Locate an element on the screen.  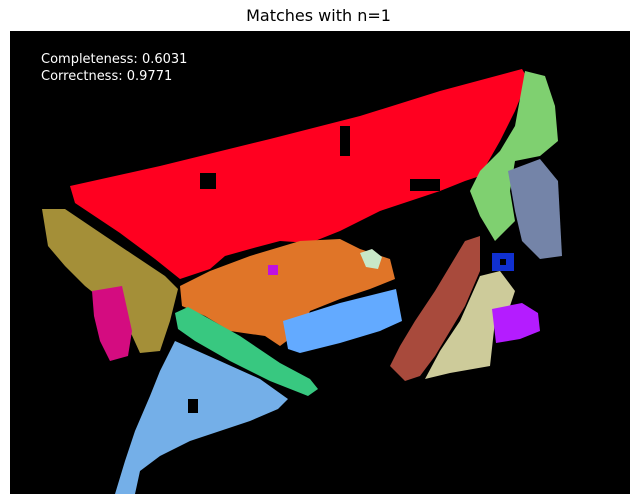
correctness-text: Correctness: 0.9771 is located at coordinates (107, 76).